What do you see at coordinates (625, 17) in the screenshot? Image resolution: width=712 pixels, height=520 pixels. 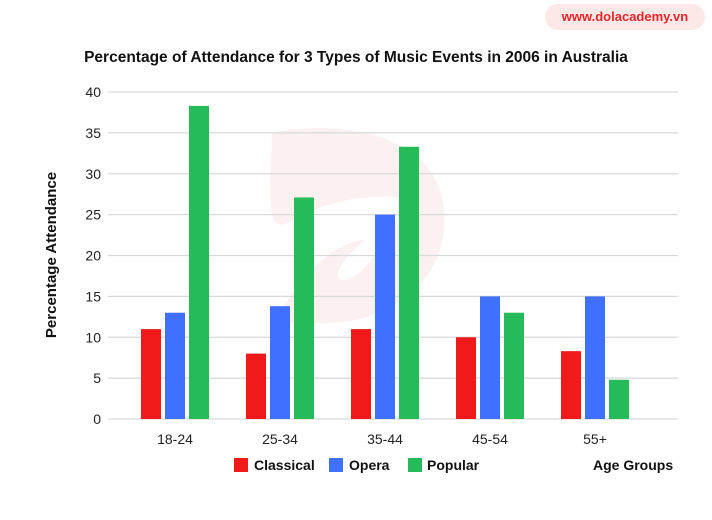 I see `brand-logo: www.dolacademy.vn` at bounding box center [625, 17].